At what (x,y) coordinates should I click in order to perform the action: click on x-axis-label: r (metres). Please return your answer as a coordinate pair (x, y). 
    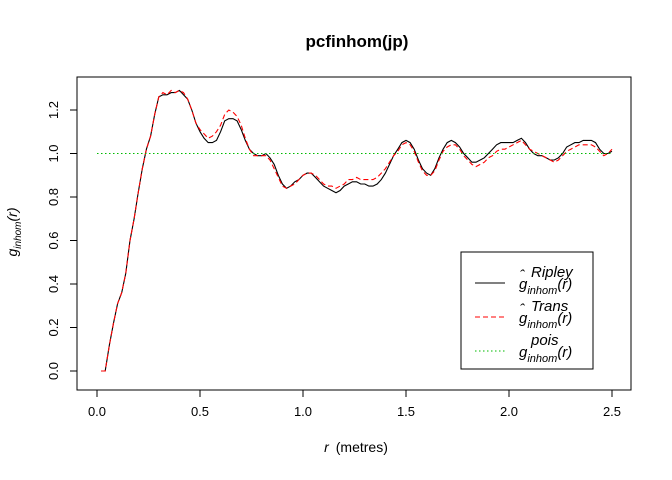
    Looking at the image, I should click on (356, 447).